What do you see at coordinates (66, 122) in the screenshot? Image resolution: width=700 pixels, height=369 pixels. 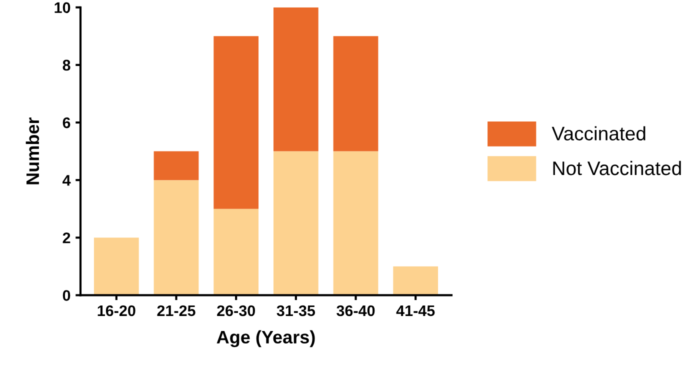 I see `y-tick-label: 6` at bounding box center [66, 122].